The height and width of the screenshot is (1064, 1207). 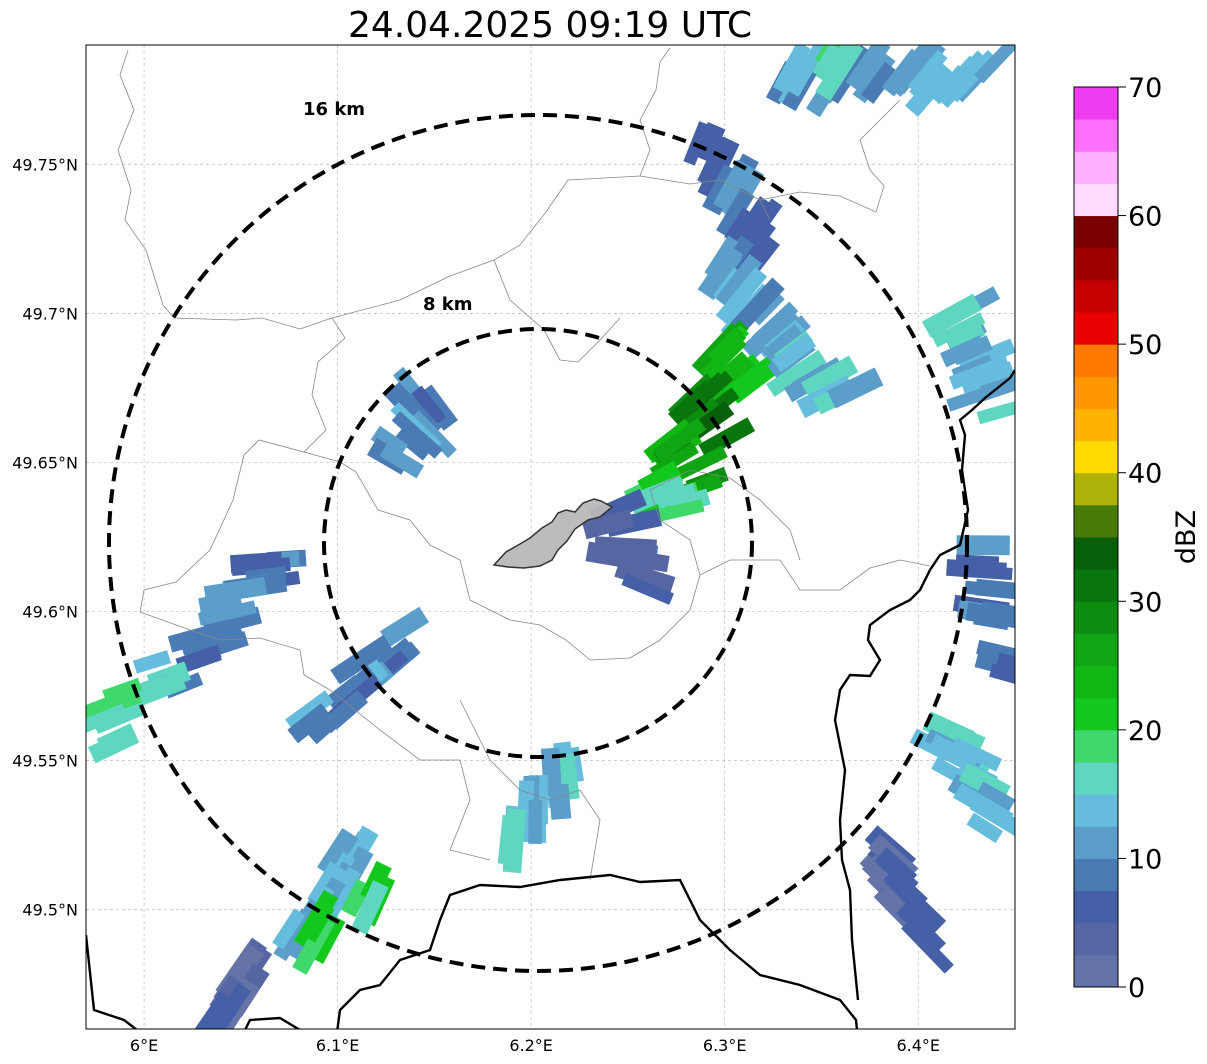 What do you see at coordinates (448, 304) in the screenshot?
I see `ring-label-8km: 8 km` at bounding box center [448, 304].